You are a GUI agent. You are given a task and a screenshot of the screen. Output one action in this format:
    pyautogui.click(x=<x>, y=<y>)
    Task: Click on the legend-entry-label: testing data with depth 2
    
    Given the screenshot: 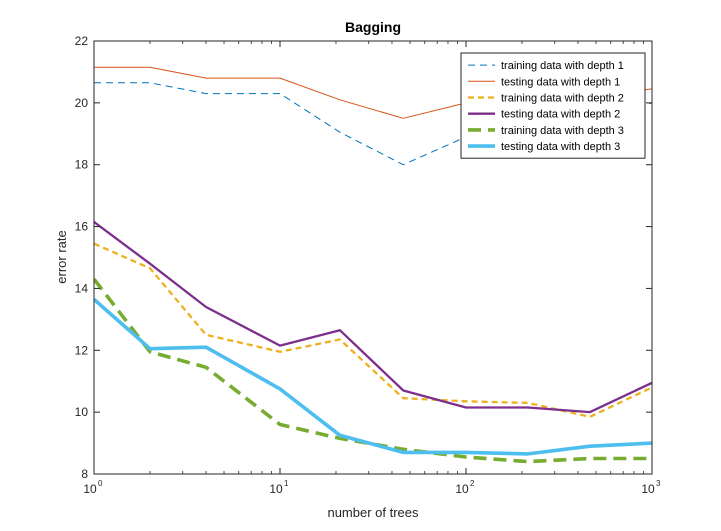 What is the action you would take?
    pyautogui.click(x=560, y=115)
    